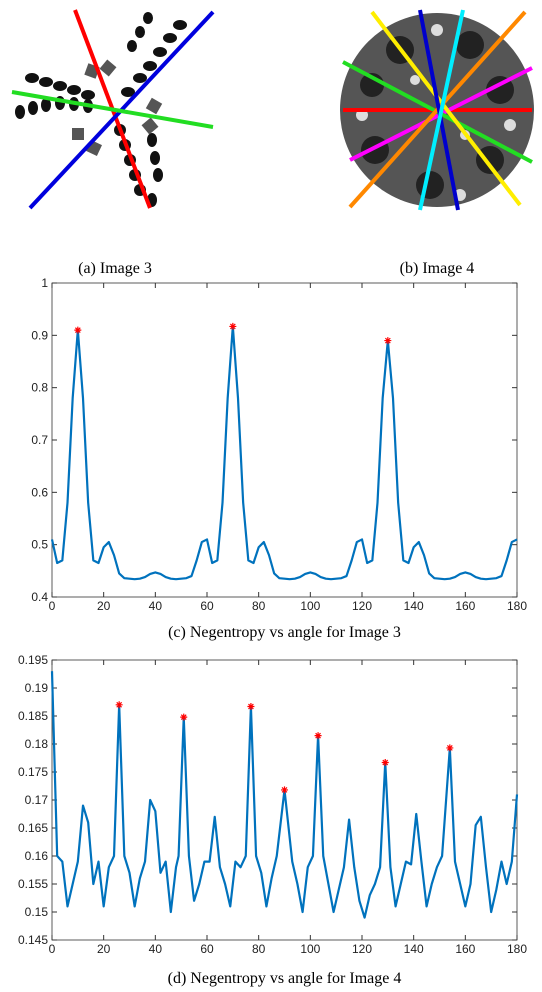 The width and height of the screenshot is (542, 992). Describe the element at coordinates (284, 632) in the screenshot. I see `chart-caption: (c) Negentropy vs angle for Image 3` at that location.